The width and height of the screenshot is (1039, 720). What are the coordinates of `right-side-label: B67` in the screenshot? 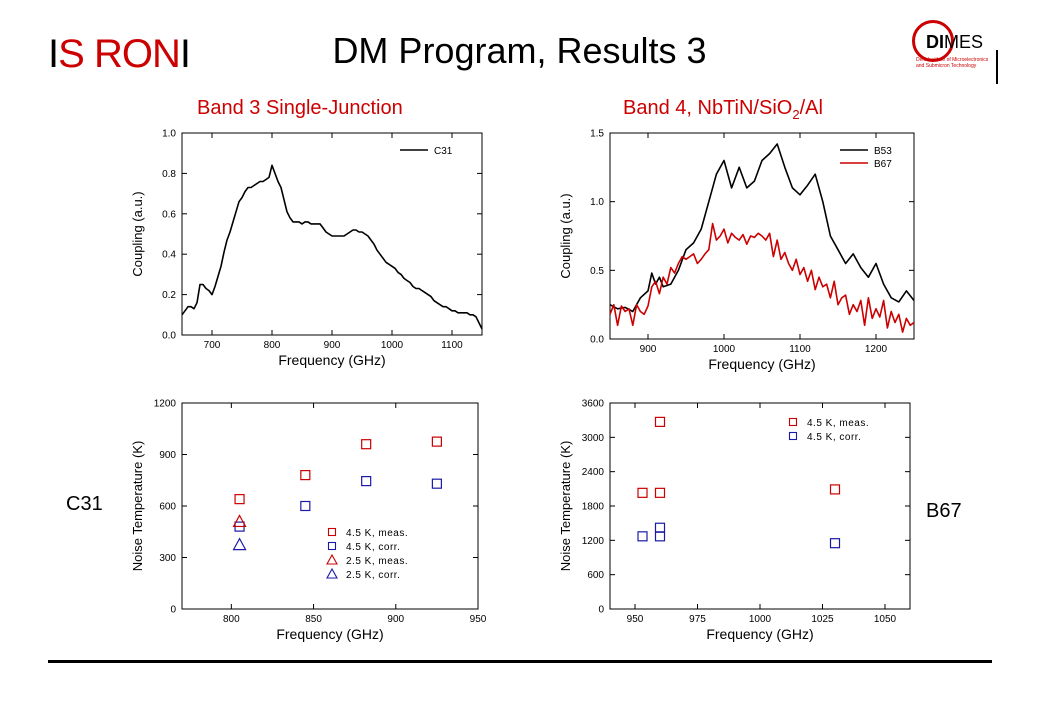 It's located at (944, 511).